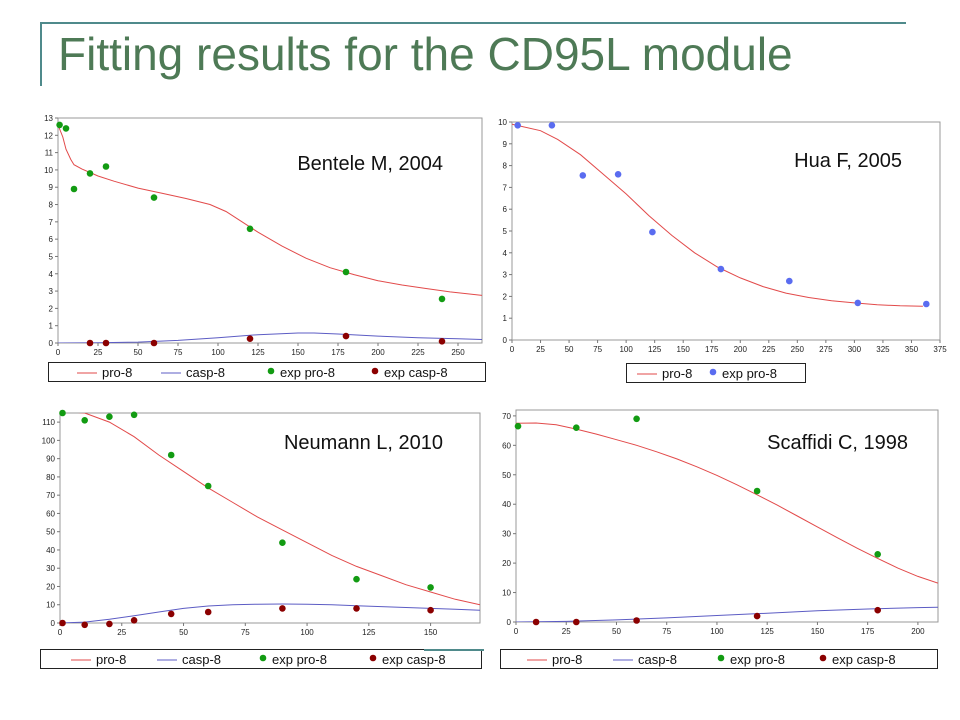 Image resolution: width=960 pixels, height=720 pixels. I want to click on title-rule, so click(473, 23).